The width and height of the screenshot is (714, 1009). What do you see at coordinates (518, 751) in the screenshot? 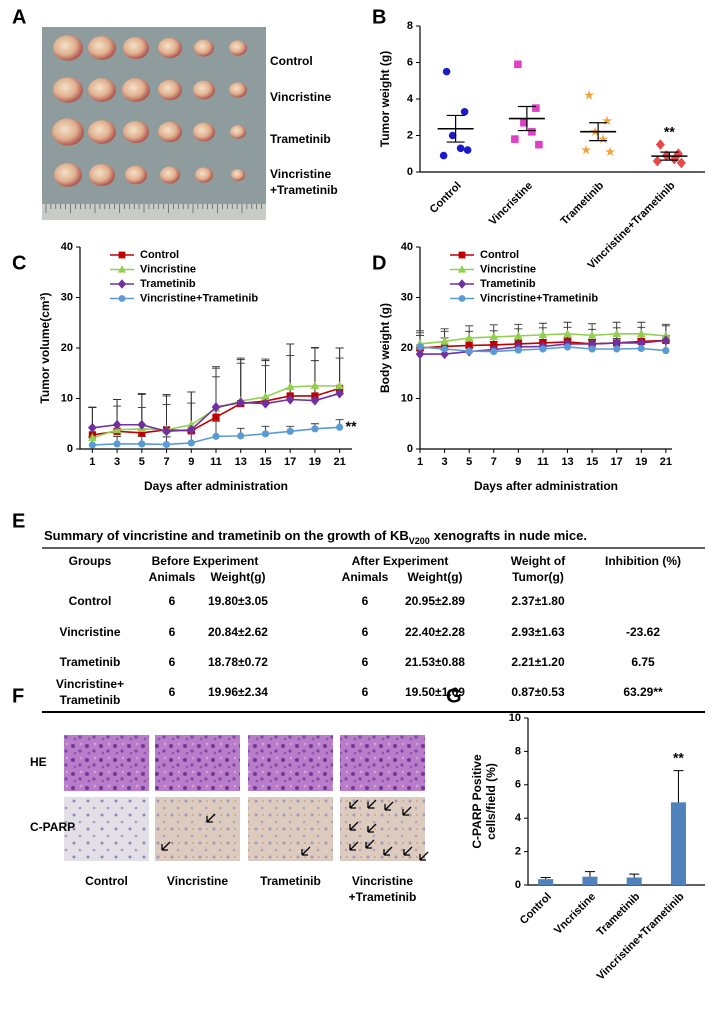
I see `y-tick-label: 8` at bounding box center [518, 751].